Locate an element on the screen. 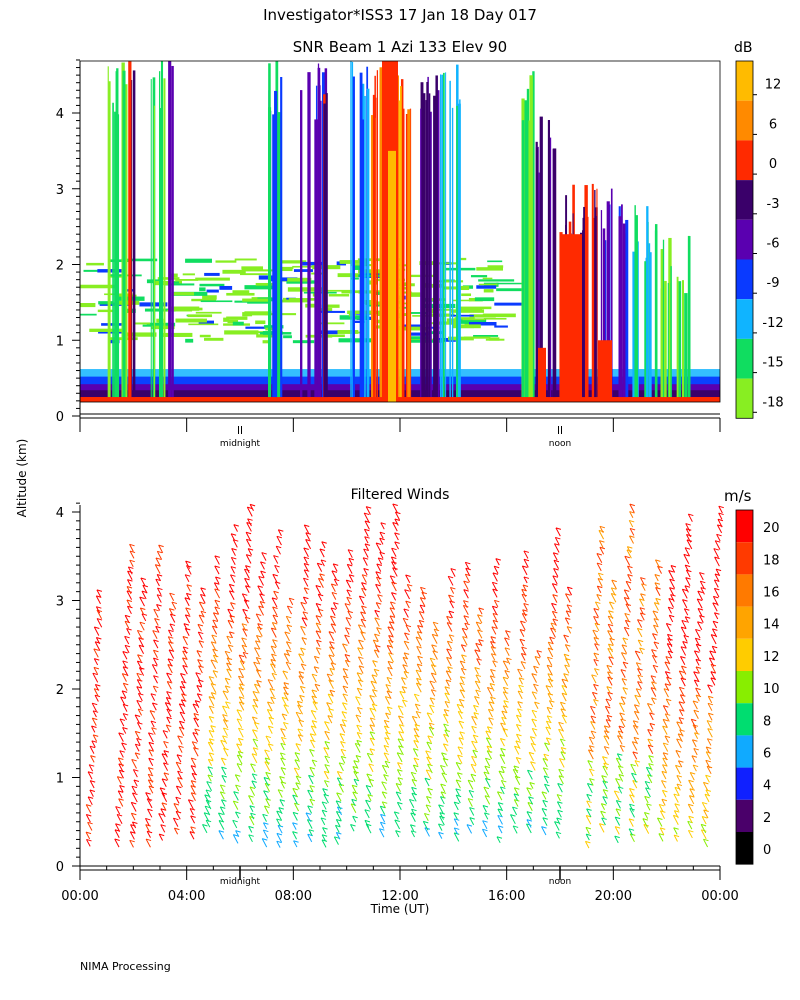  wind-colorbar-tick-label: 10 is located at coordinates (771, 689).